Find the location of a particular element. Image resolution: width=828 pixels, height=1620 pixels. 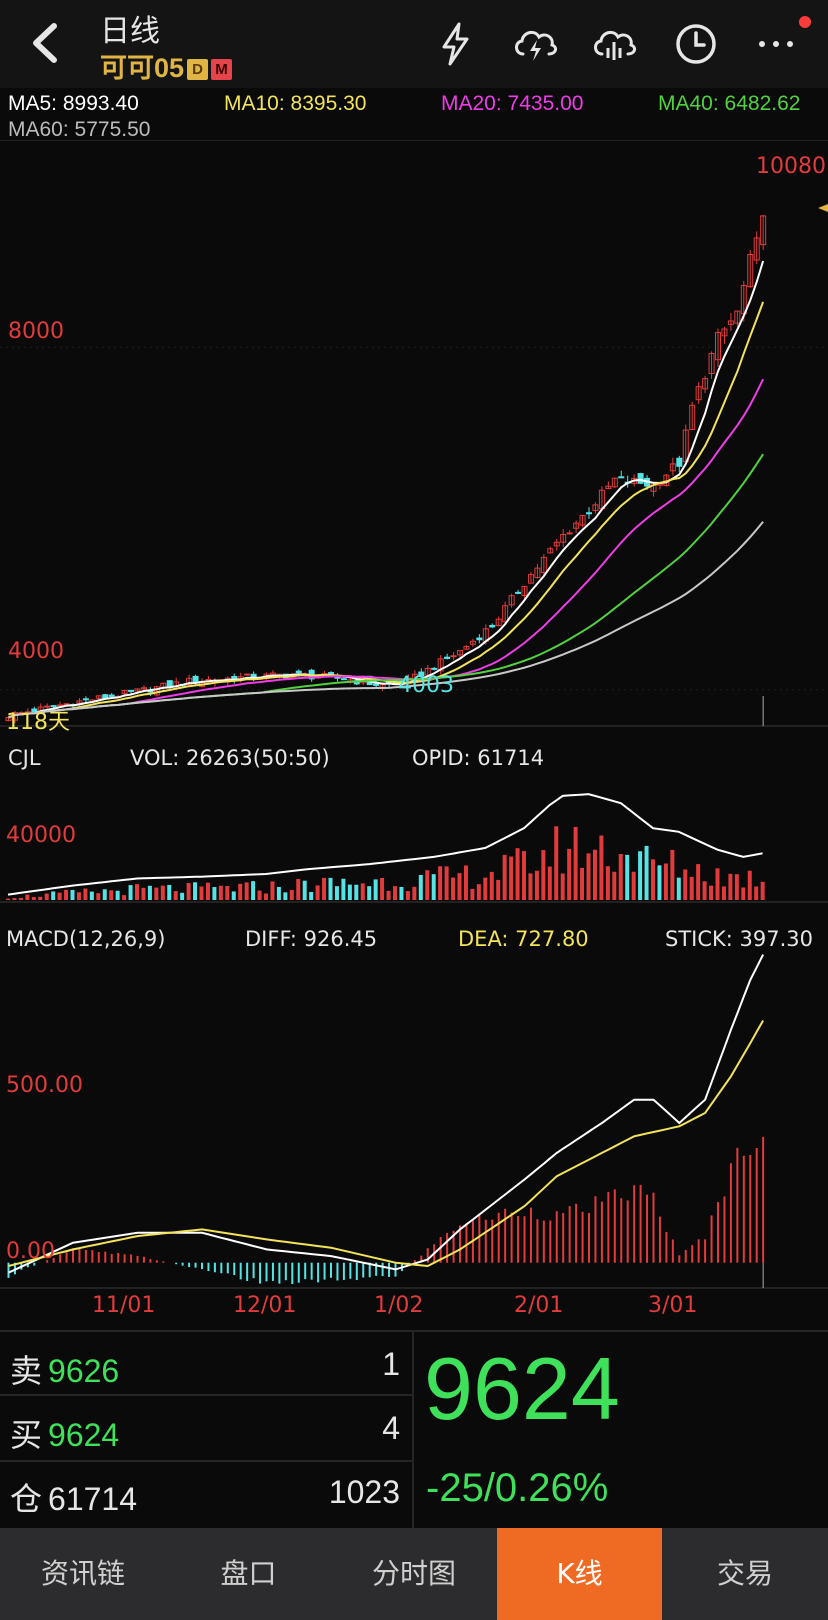

contract-name: 可可05 D M is located at coordinates (166, 65).